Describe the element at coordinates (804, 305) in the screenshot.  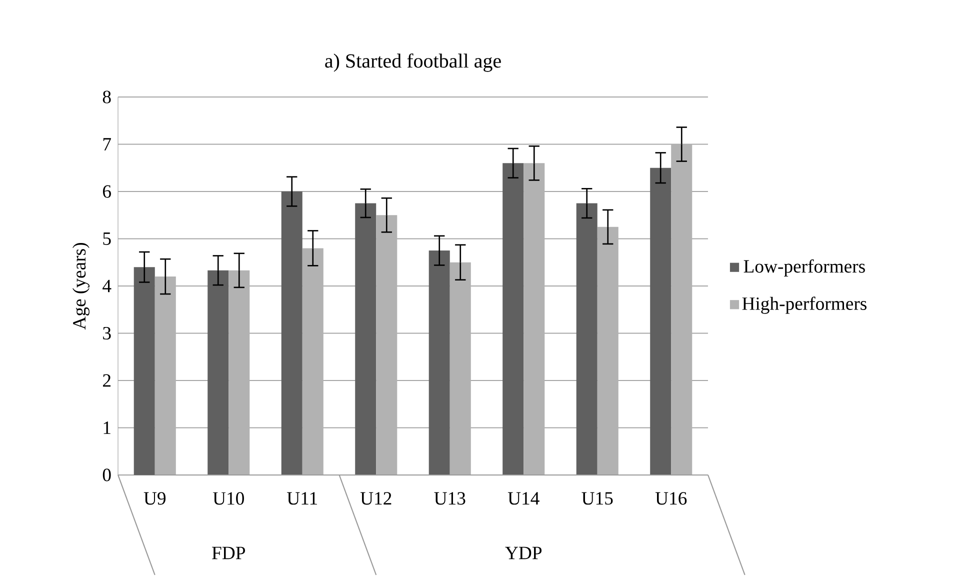
I see `legend-label: High-performers` at that location.